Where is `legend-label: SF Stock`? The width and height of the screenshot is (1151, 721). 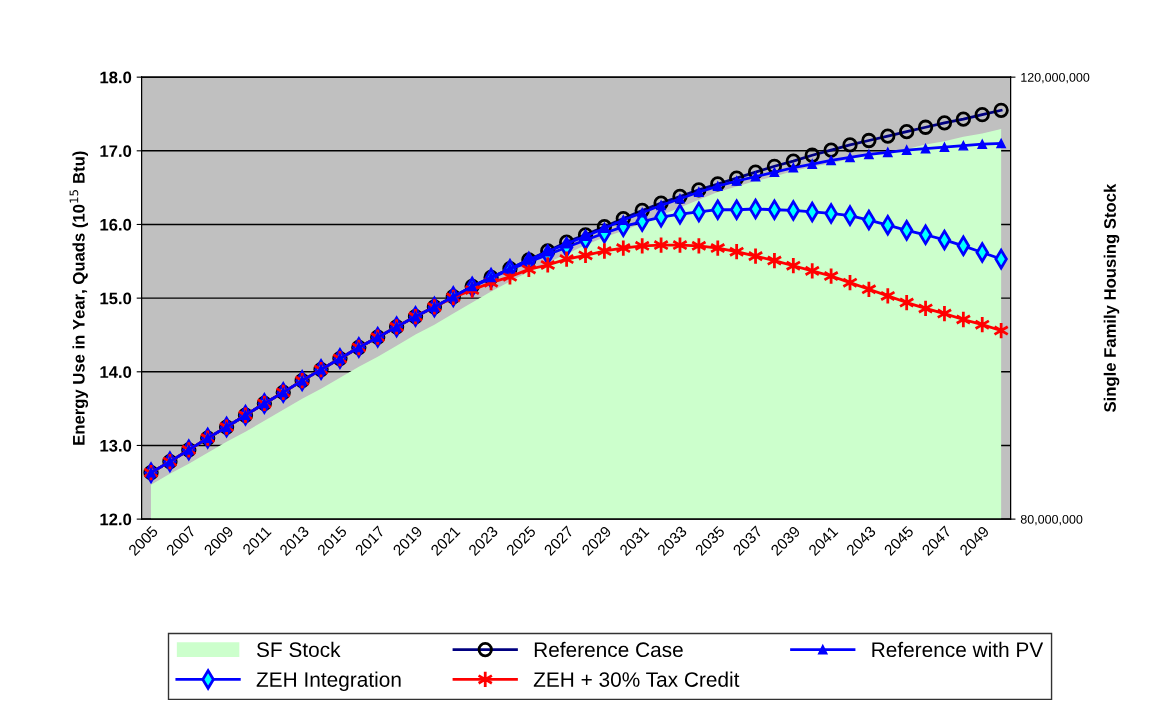 legend-label: SF Stock is located at coordinates (298, 649).